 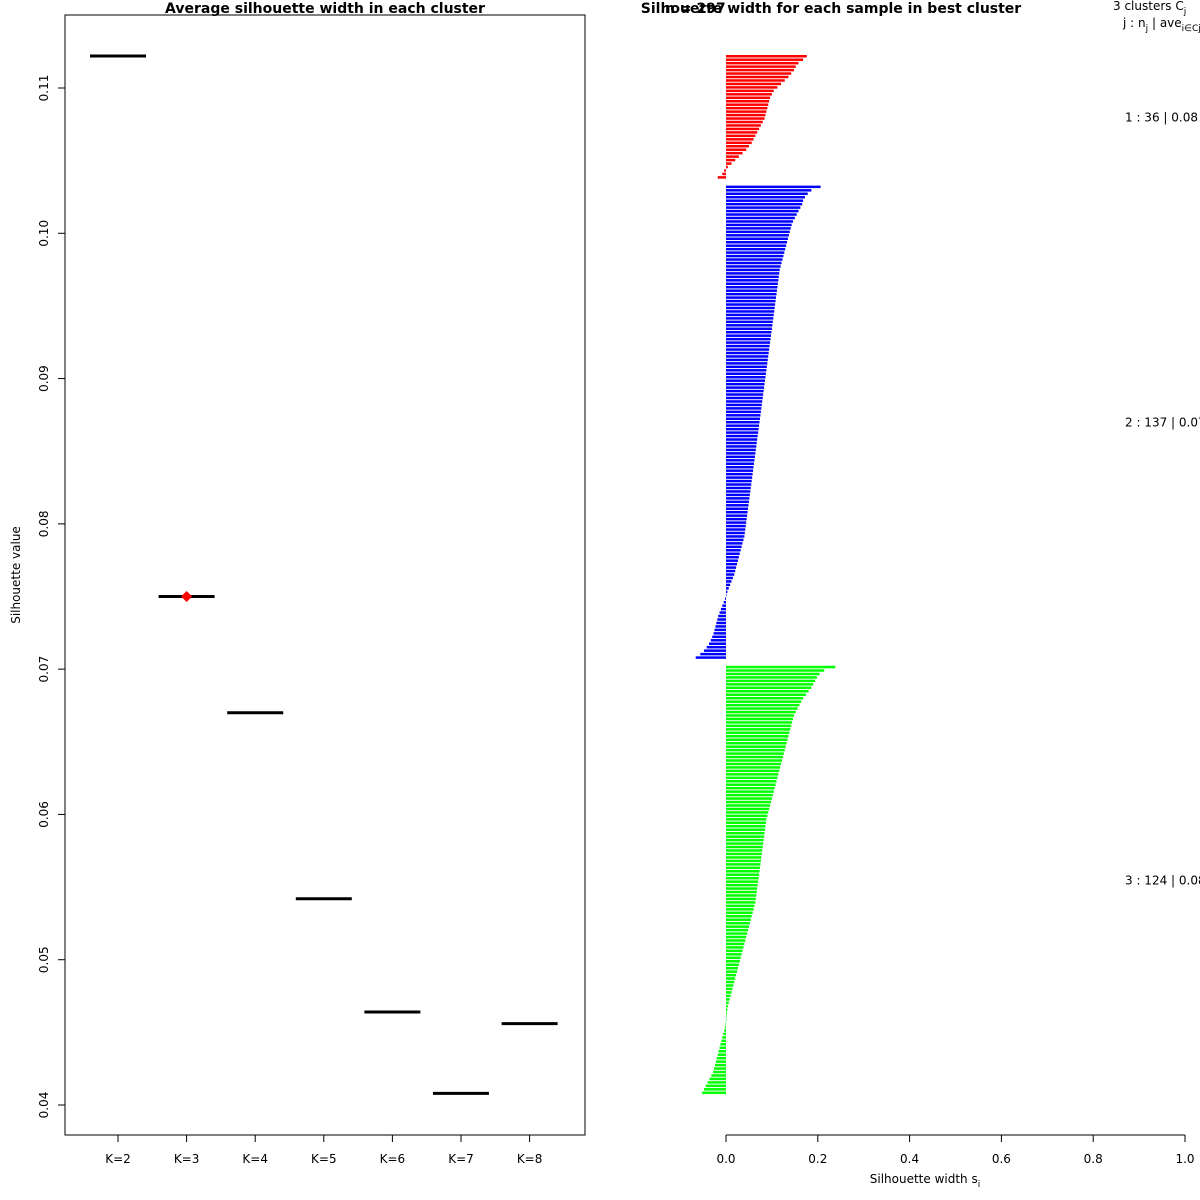 I want to click on legend-header-2b-sub: i∈Cj, so click(x=1191, y=29).